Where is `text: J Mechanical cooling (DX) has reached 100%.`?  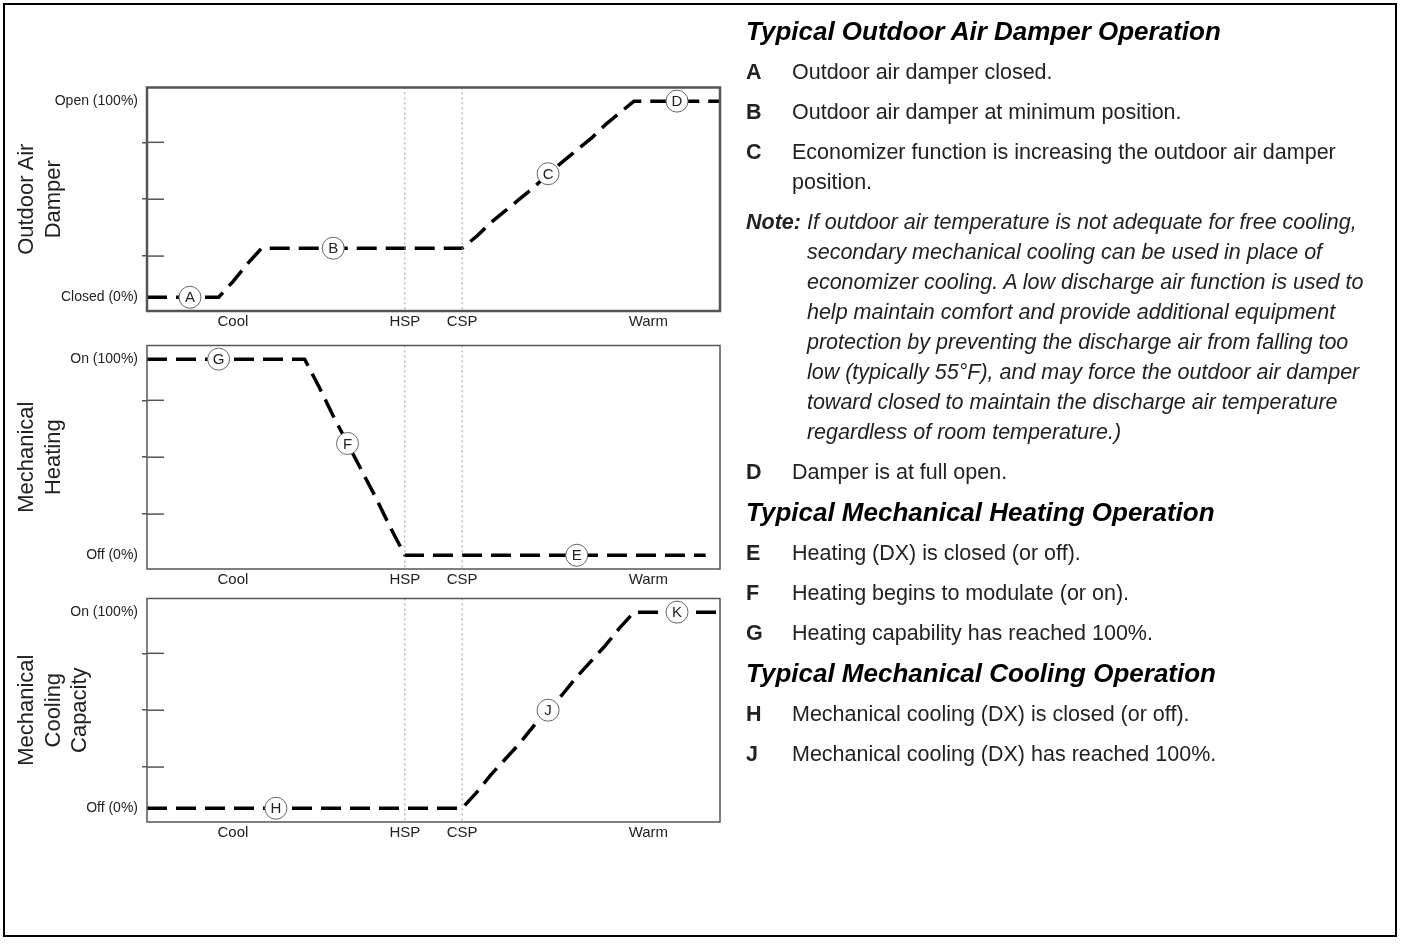
text: J Mechanical cooling (DX) has reached 100%. is located at coordinates (981, 754).